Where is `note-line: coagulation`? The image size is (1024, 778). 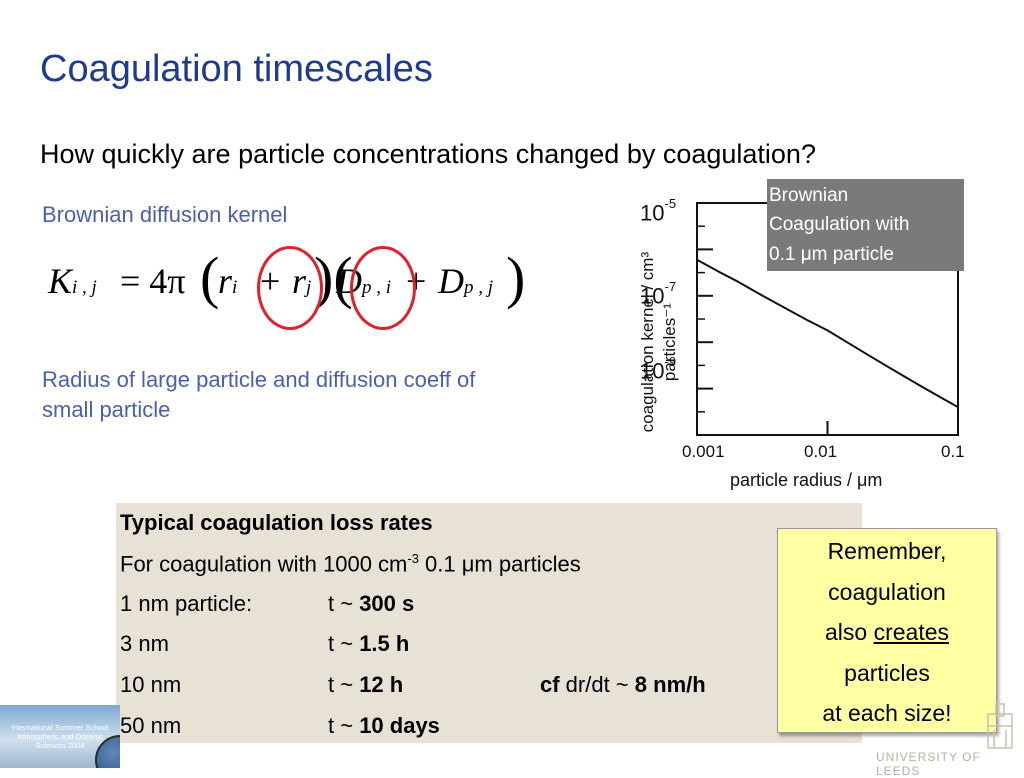 note-line: coagulation is located at coordinates (887, 591).